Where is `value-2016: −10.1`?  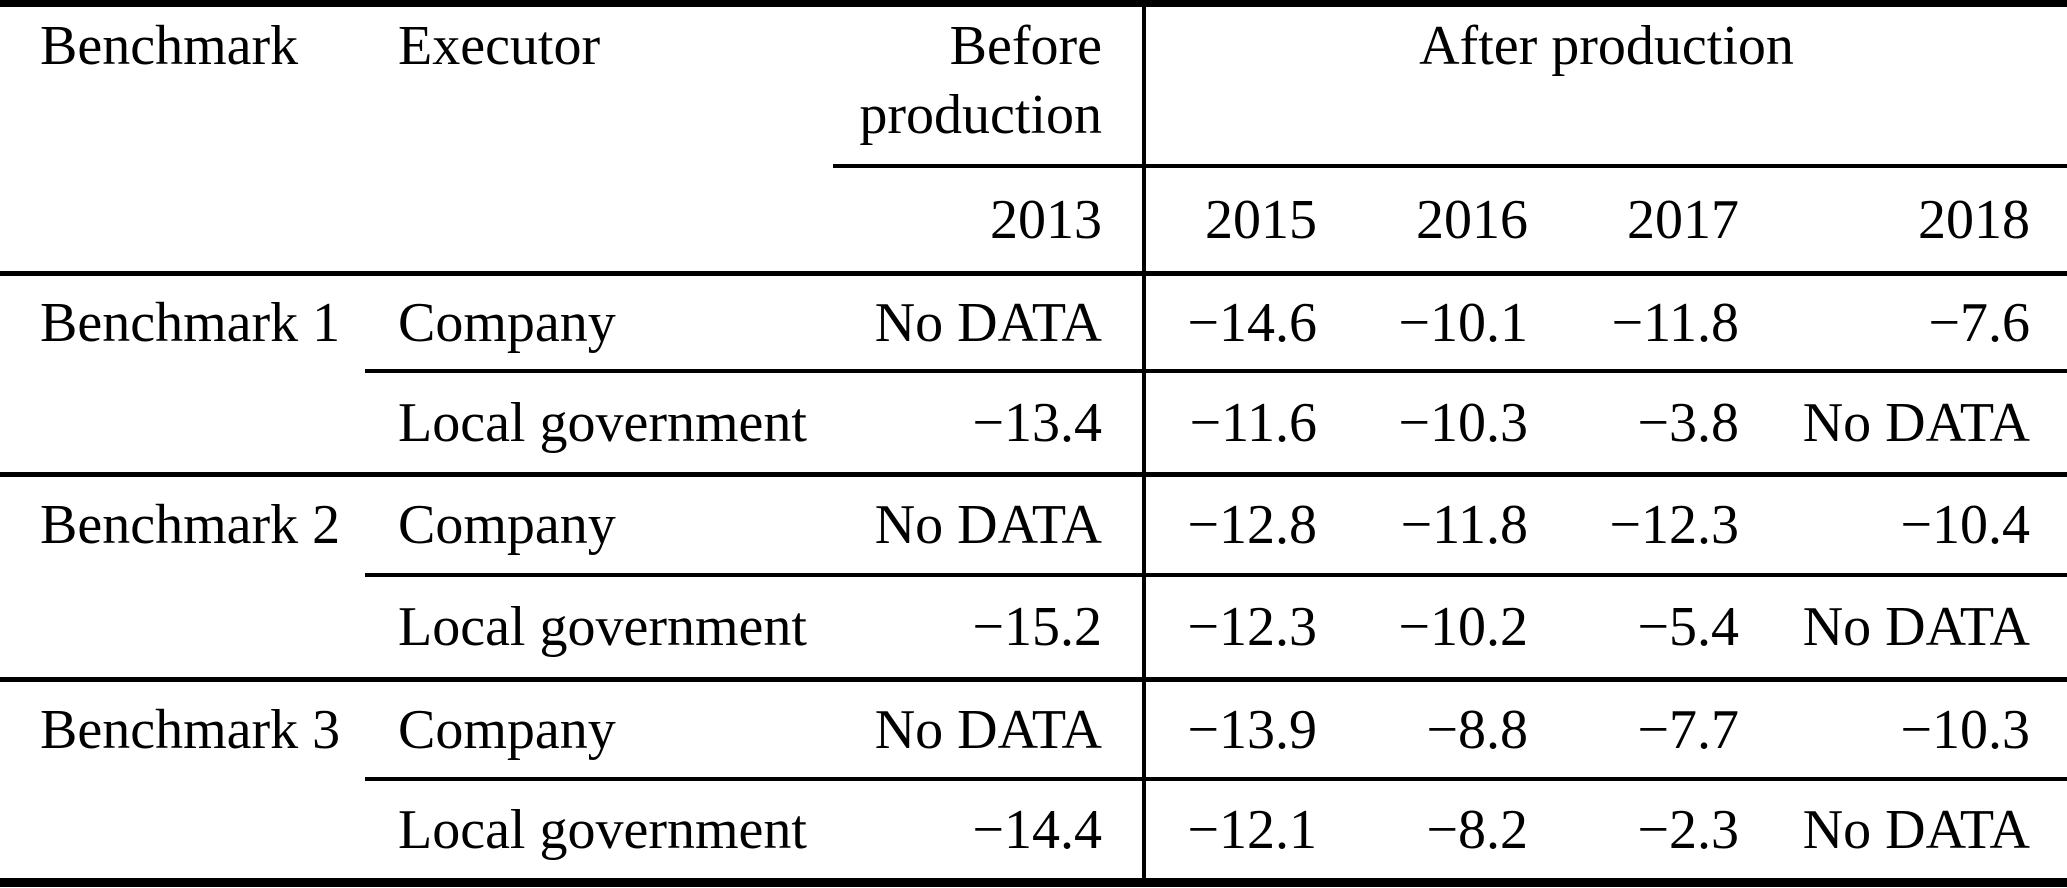
value-2016: −10.1 is located at coordinates (1463, 322).